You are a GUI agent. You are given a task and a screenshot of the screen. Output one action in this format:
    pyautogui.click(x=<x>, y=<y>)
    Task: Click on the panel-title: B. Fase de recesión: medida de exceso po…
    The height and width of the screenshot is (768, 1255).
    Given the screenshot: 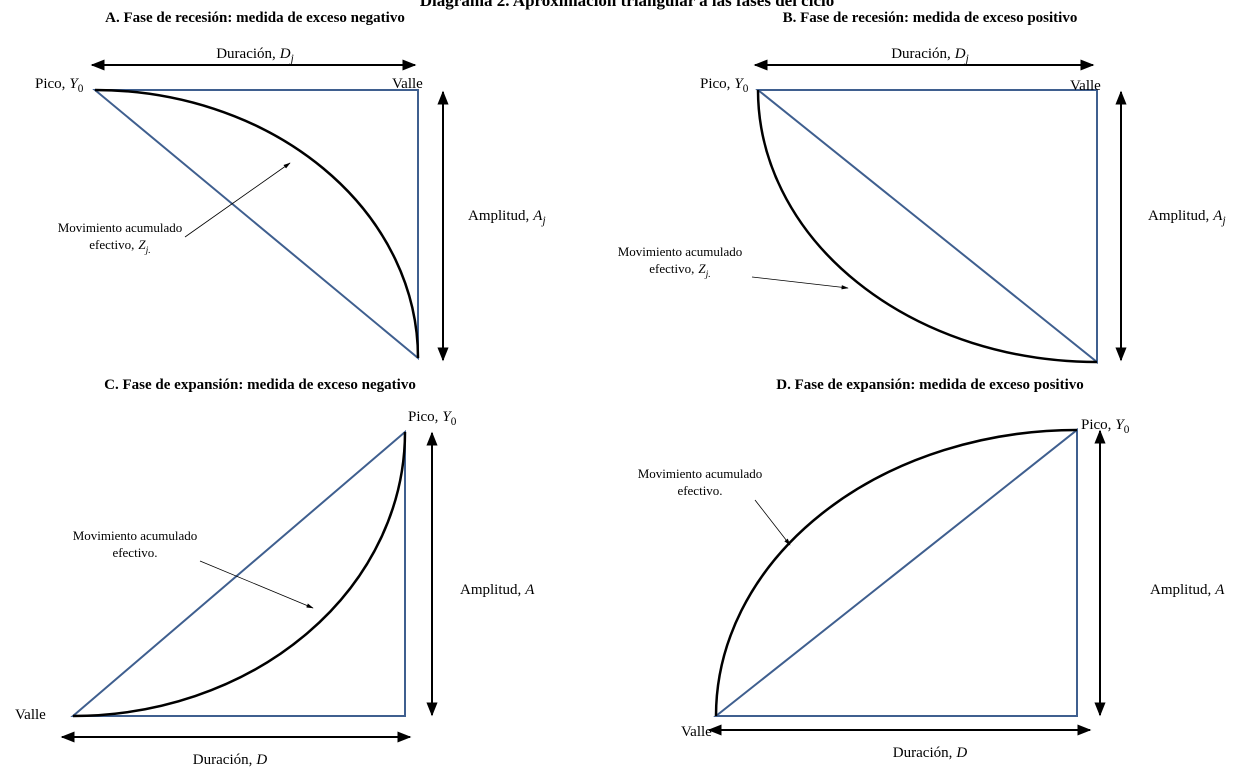 What is the action you would take?
    pyautogui.click(x=930, y=18)
    